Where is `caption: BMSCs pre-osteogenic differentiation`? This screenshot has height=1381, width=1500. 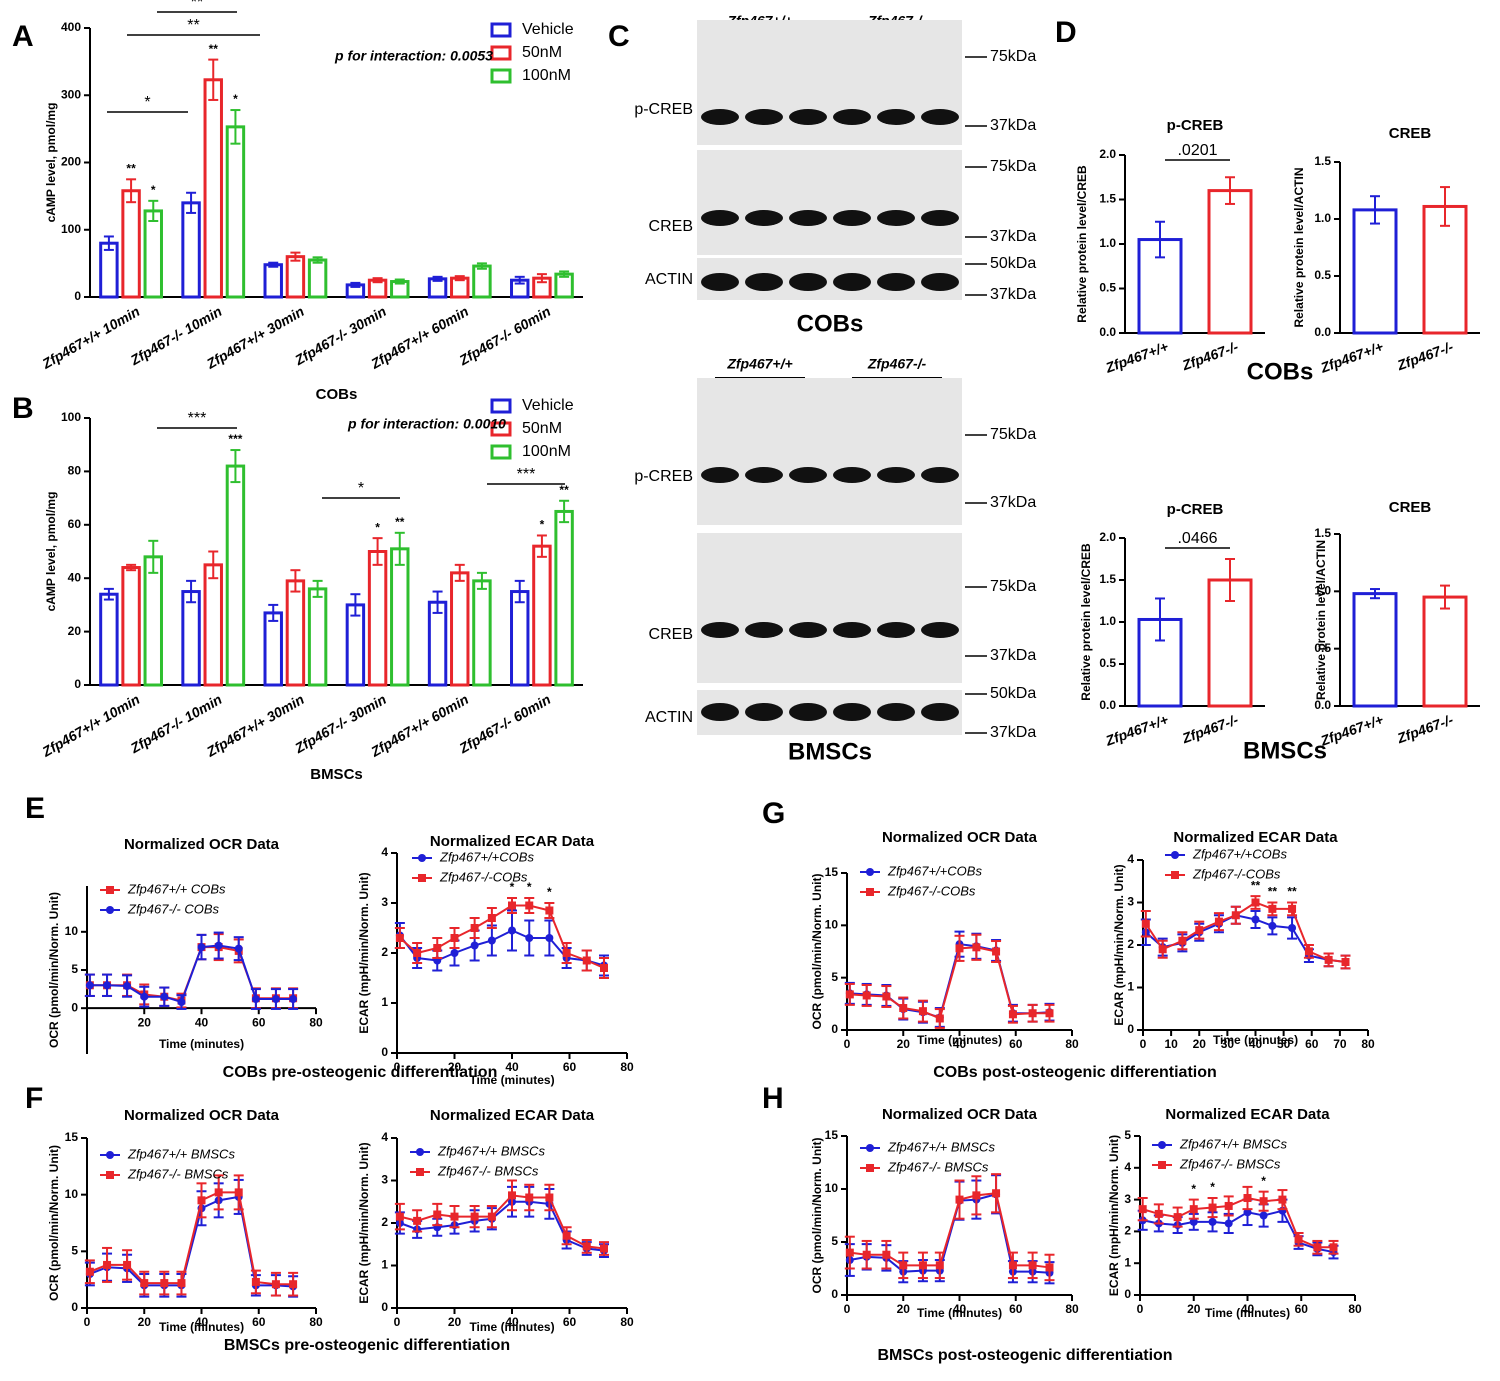
caption: BMSCs pre-osteogenic differentiation is located at coordinates (367, 1345).